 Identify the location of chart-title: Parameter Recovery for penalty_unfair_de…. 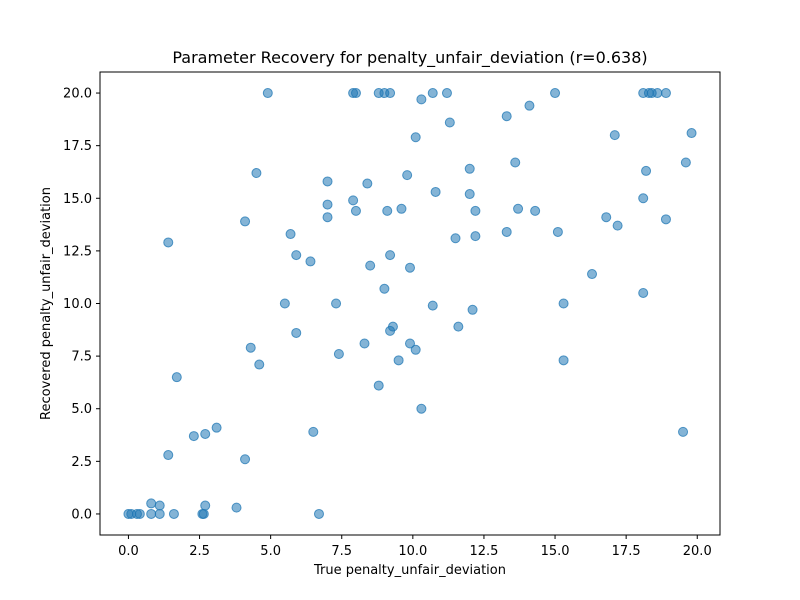
(409, 58).